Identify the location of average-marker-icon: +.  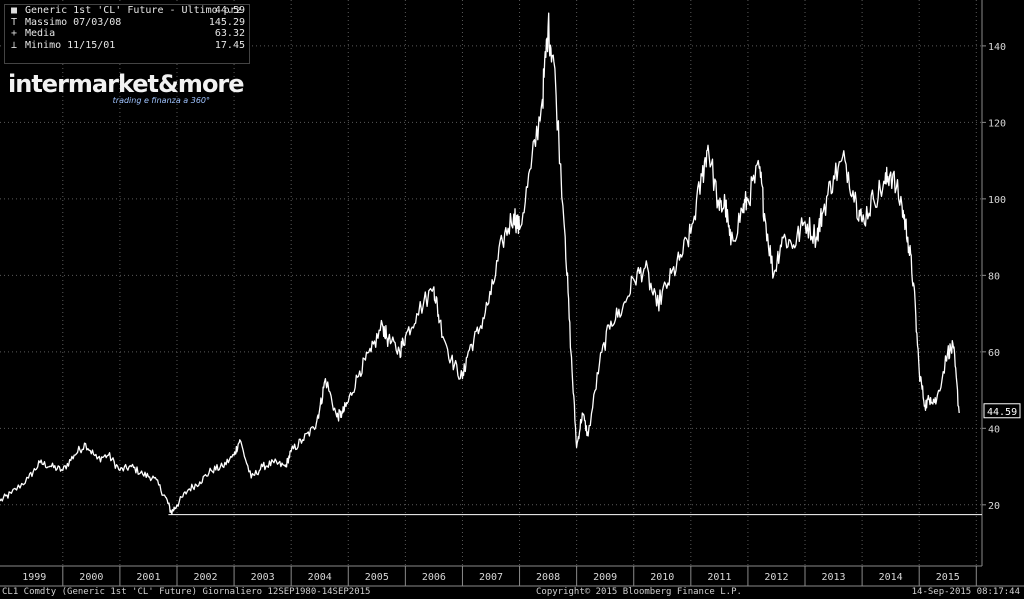
(14, 33).